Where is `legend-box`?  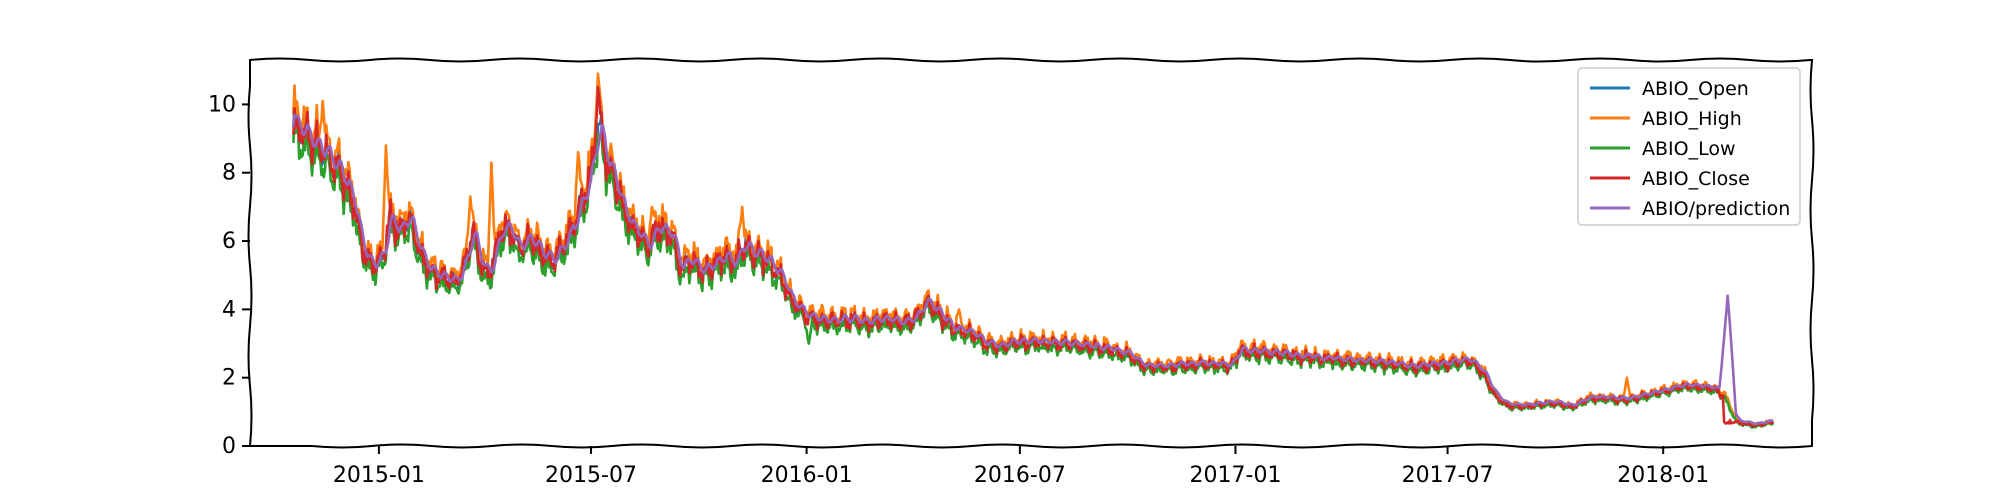 legend-box is located at coordinates (1689, 146).